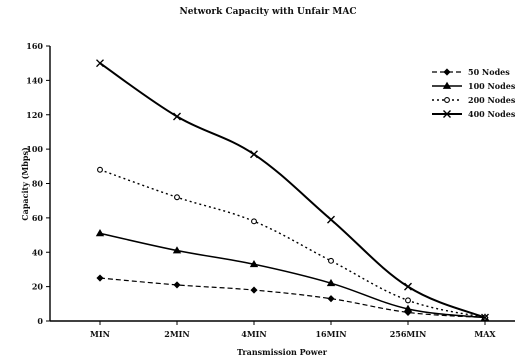 This screenshot has width=518, height=360. I want to click on series-line-50-nodes, so click(292, 298).